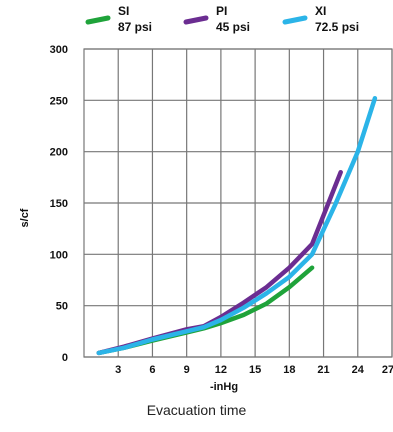 This screenshot has width=393, height=432. I want to click on x-tick-label: 15, so click(255, 370).